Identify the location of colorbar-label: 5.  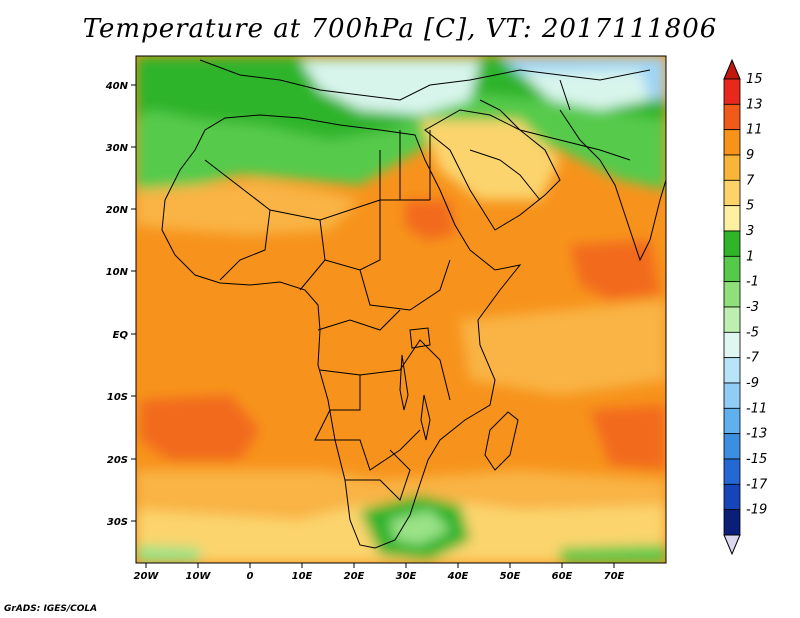
(750, 206).